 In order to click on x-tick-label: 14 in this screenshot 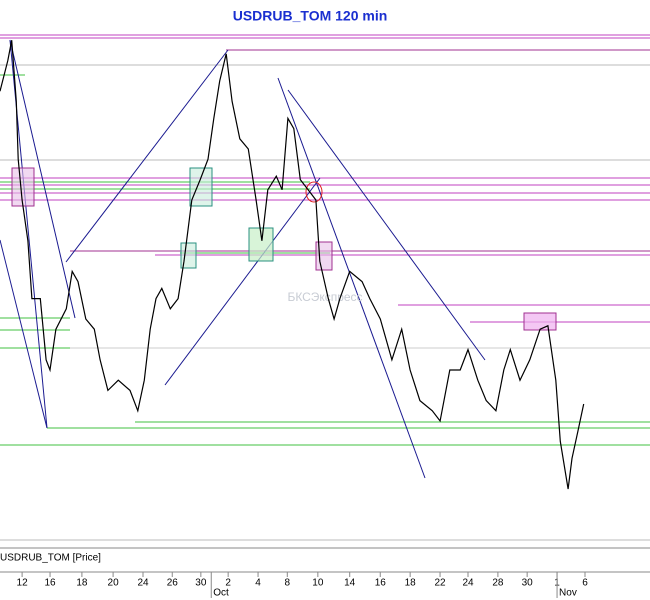, I will do `click(350, 583)`.